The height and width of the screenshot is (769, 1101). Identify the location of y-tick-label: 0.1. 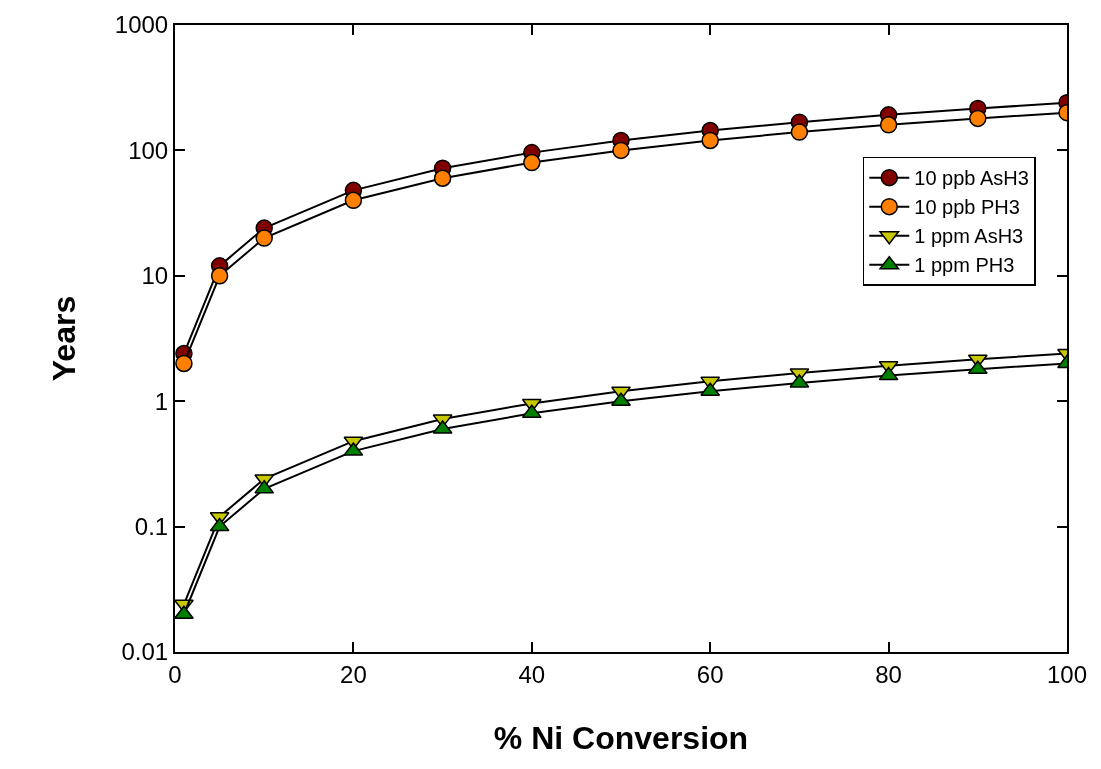
(151, 526).